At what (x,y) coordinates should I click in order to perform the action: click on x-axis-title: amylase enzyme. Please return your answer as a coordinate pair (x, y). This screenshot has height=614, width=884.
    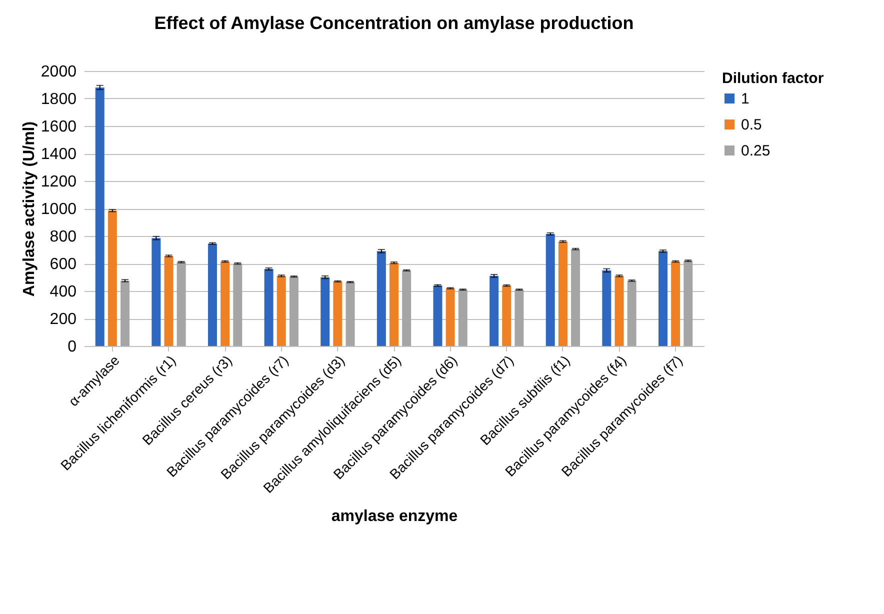
    Looking at the image, I should click on (394, 516).